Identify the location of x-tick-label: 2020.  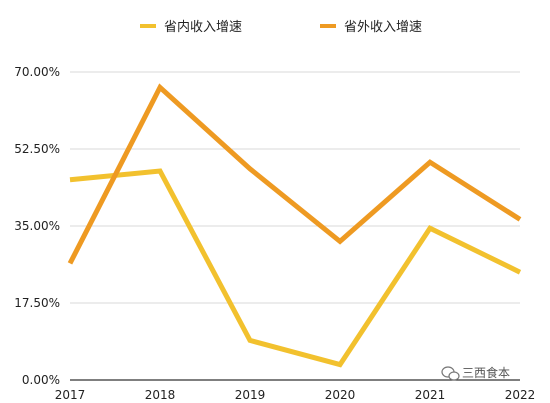
(340, 395).